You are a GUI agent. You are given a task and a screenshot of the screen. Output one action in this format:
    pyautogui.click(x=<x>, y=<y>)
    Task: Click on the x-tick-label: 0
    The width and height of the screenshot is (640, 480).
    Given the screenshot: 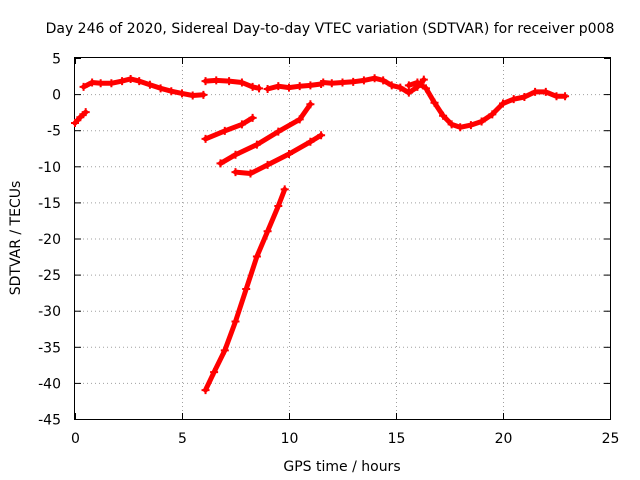 What is the action you would take?
    pyautogui.click(x=75, y=439)
    